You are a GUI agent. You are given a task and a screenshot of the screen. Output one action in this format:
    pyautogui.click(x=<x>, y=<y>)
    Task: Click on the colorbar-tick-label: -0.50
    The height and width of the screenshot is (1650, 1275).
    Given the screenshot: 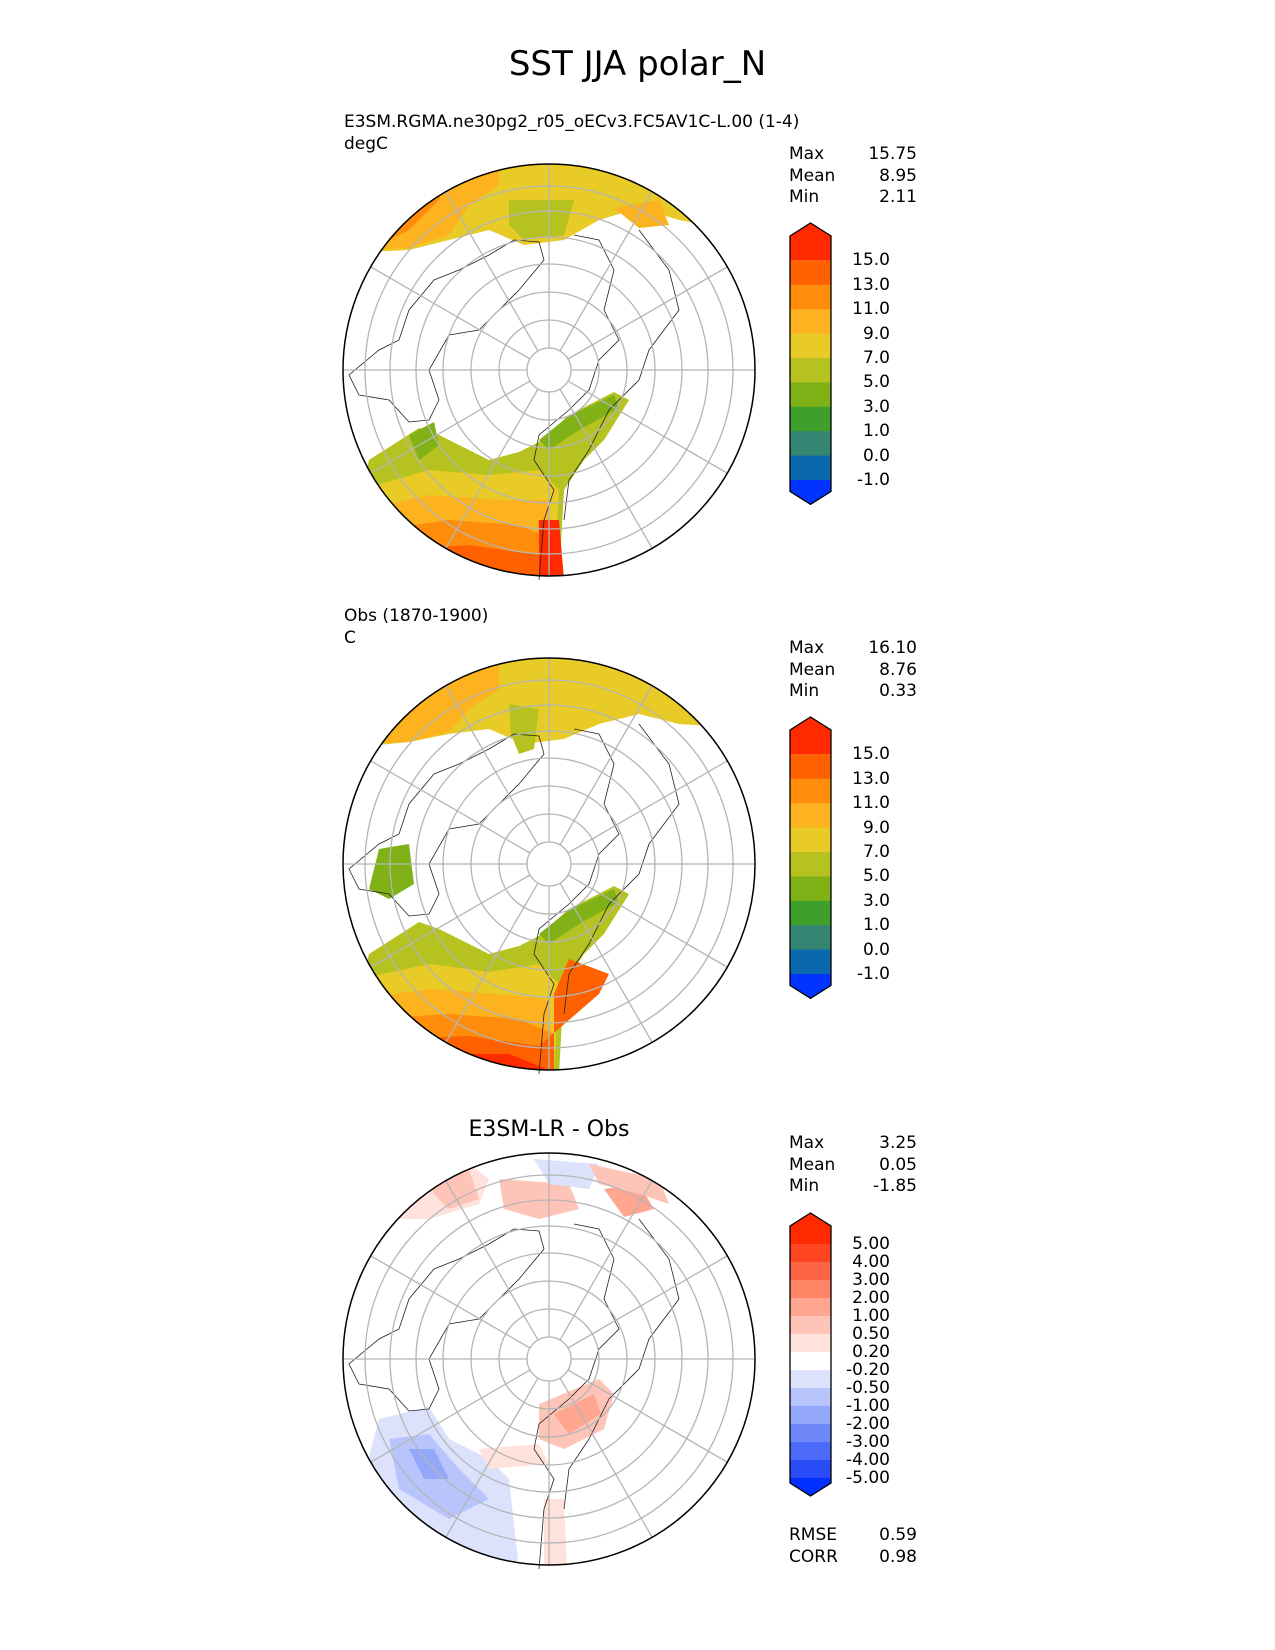 What is the action you would take?
    pyautogui.click(x=868, y=1388)
    